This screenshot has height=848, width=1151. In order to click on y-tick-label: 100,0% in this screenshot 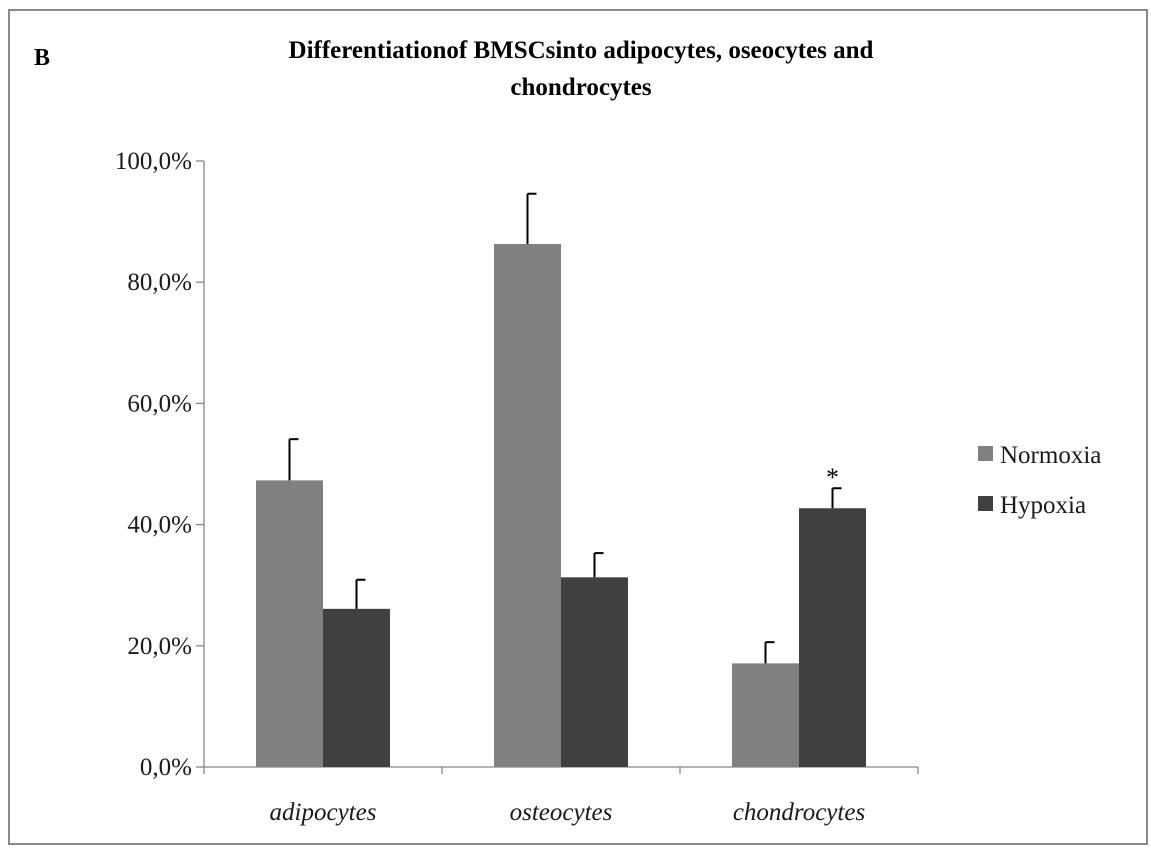, I will do `click(153, 161)`.